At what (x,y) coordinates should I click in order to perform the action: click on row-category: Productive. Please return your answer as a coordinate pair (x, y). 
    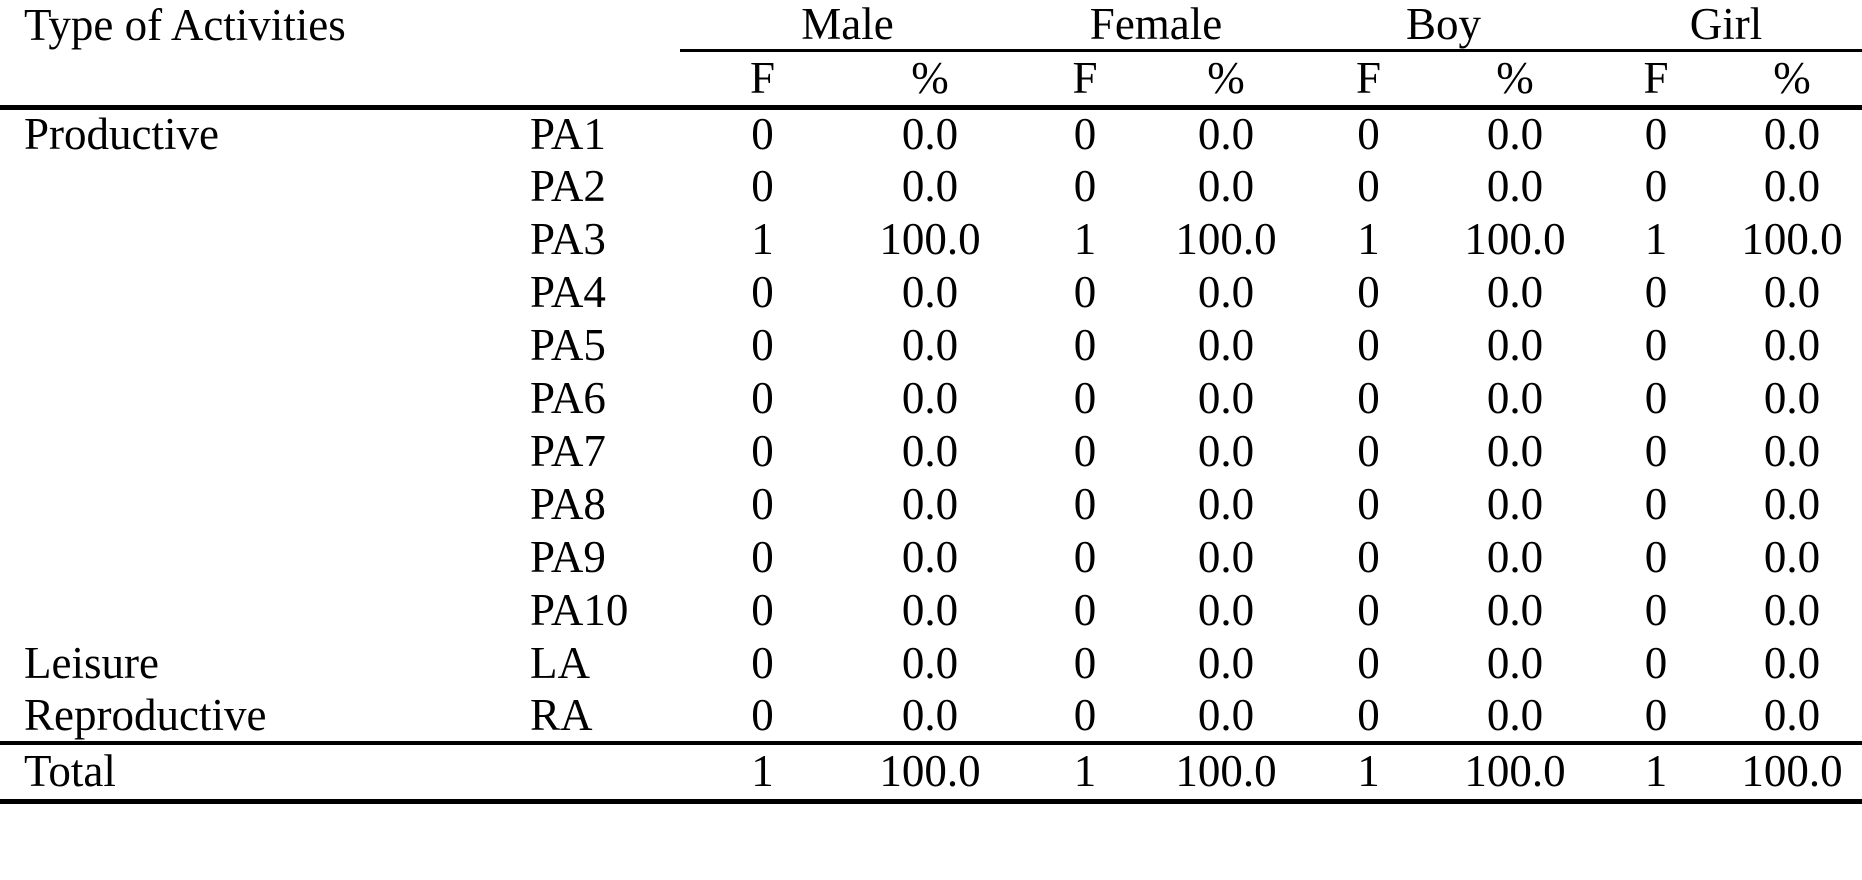
    Looking at the image, I should click on (121, 134).